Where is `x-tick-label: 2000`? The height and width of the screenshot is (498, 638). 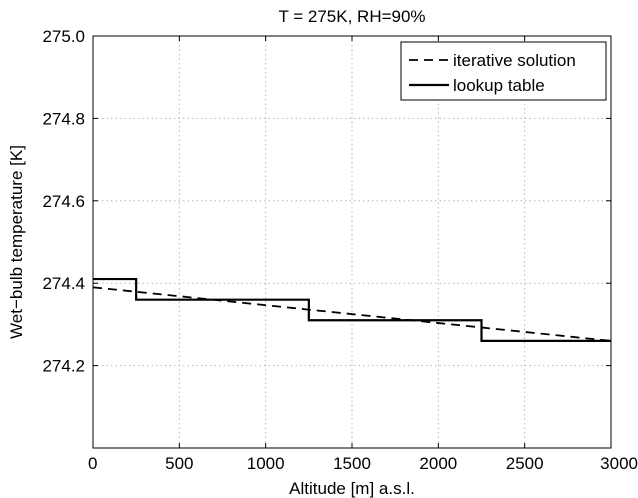 x-tick-label: 2000 is located at coordinates (438, 463).